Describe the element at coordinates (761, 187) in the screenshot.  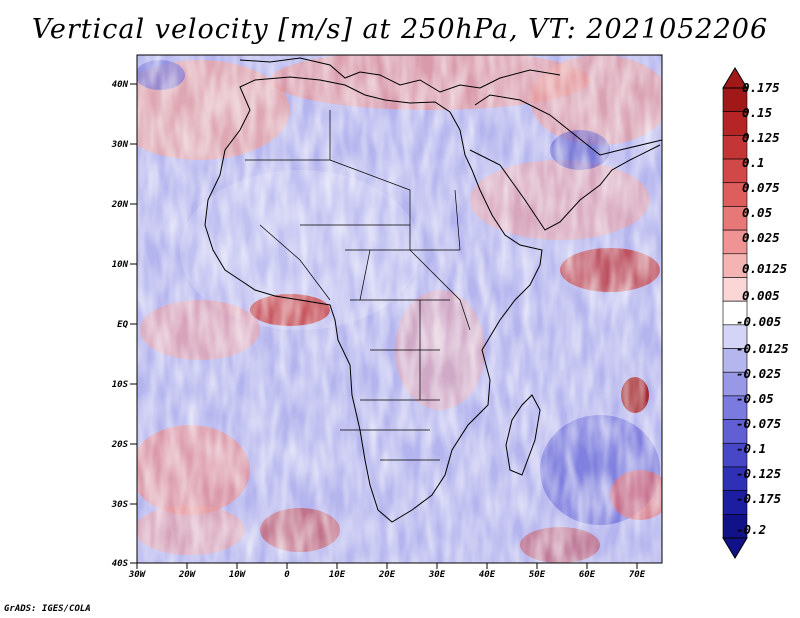
I see `colorbar-label: 0.075` at that location.